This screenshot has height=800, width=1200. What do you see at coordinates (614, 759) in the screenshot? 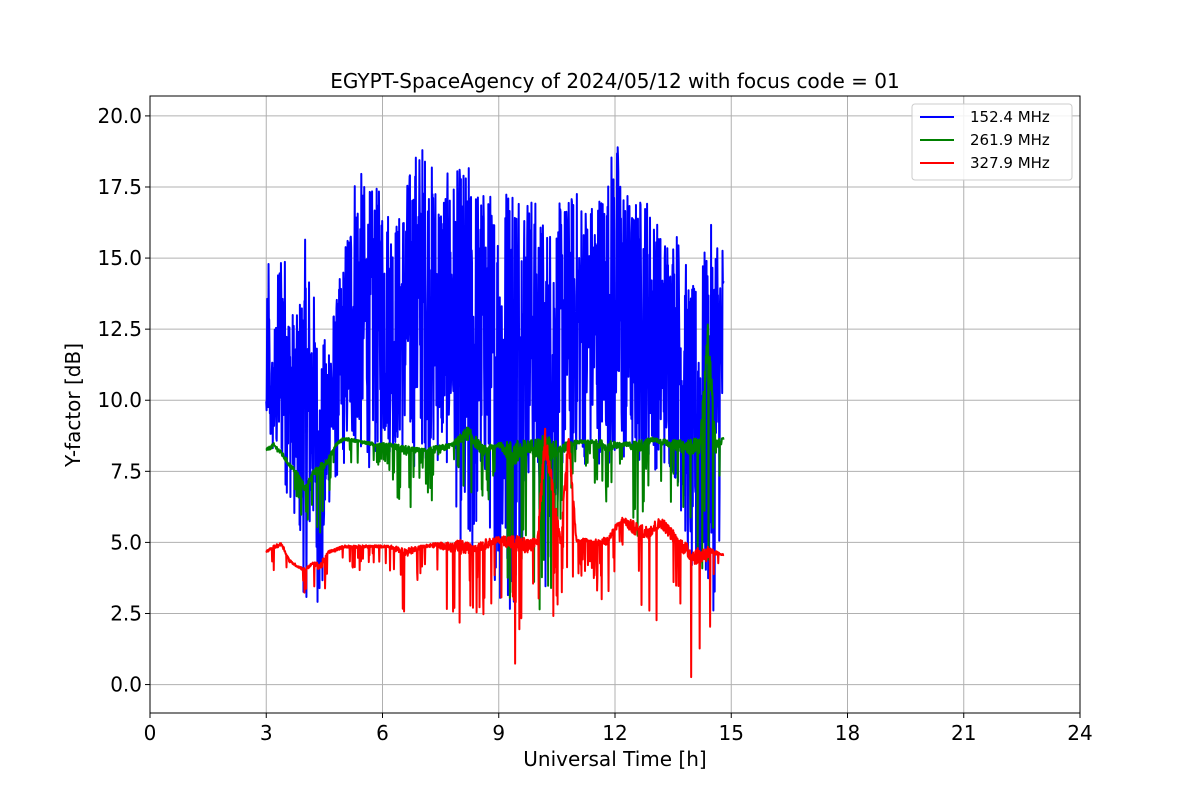
I see `x-axis-label: Universal Time [h]` at bounding box center [614, 759].